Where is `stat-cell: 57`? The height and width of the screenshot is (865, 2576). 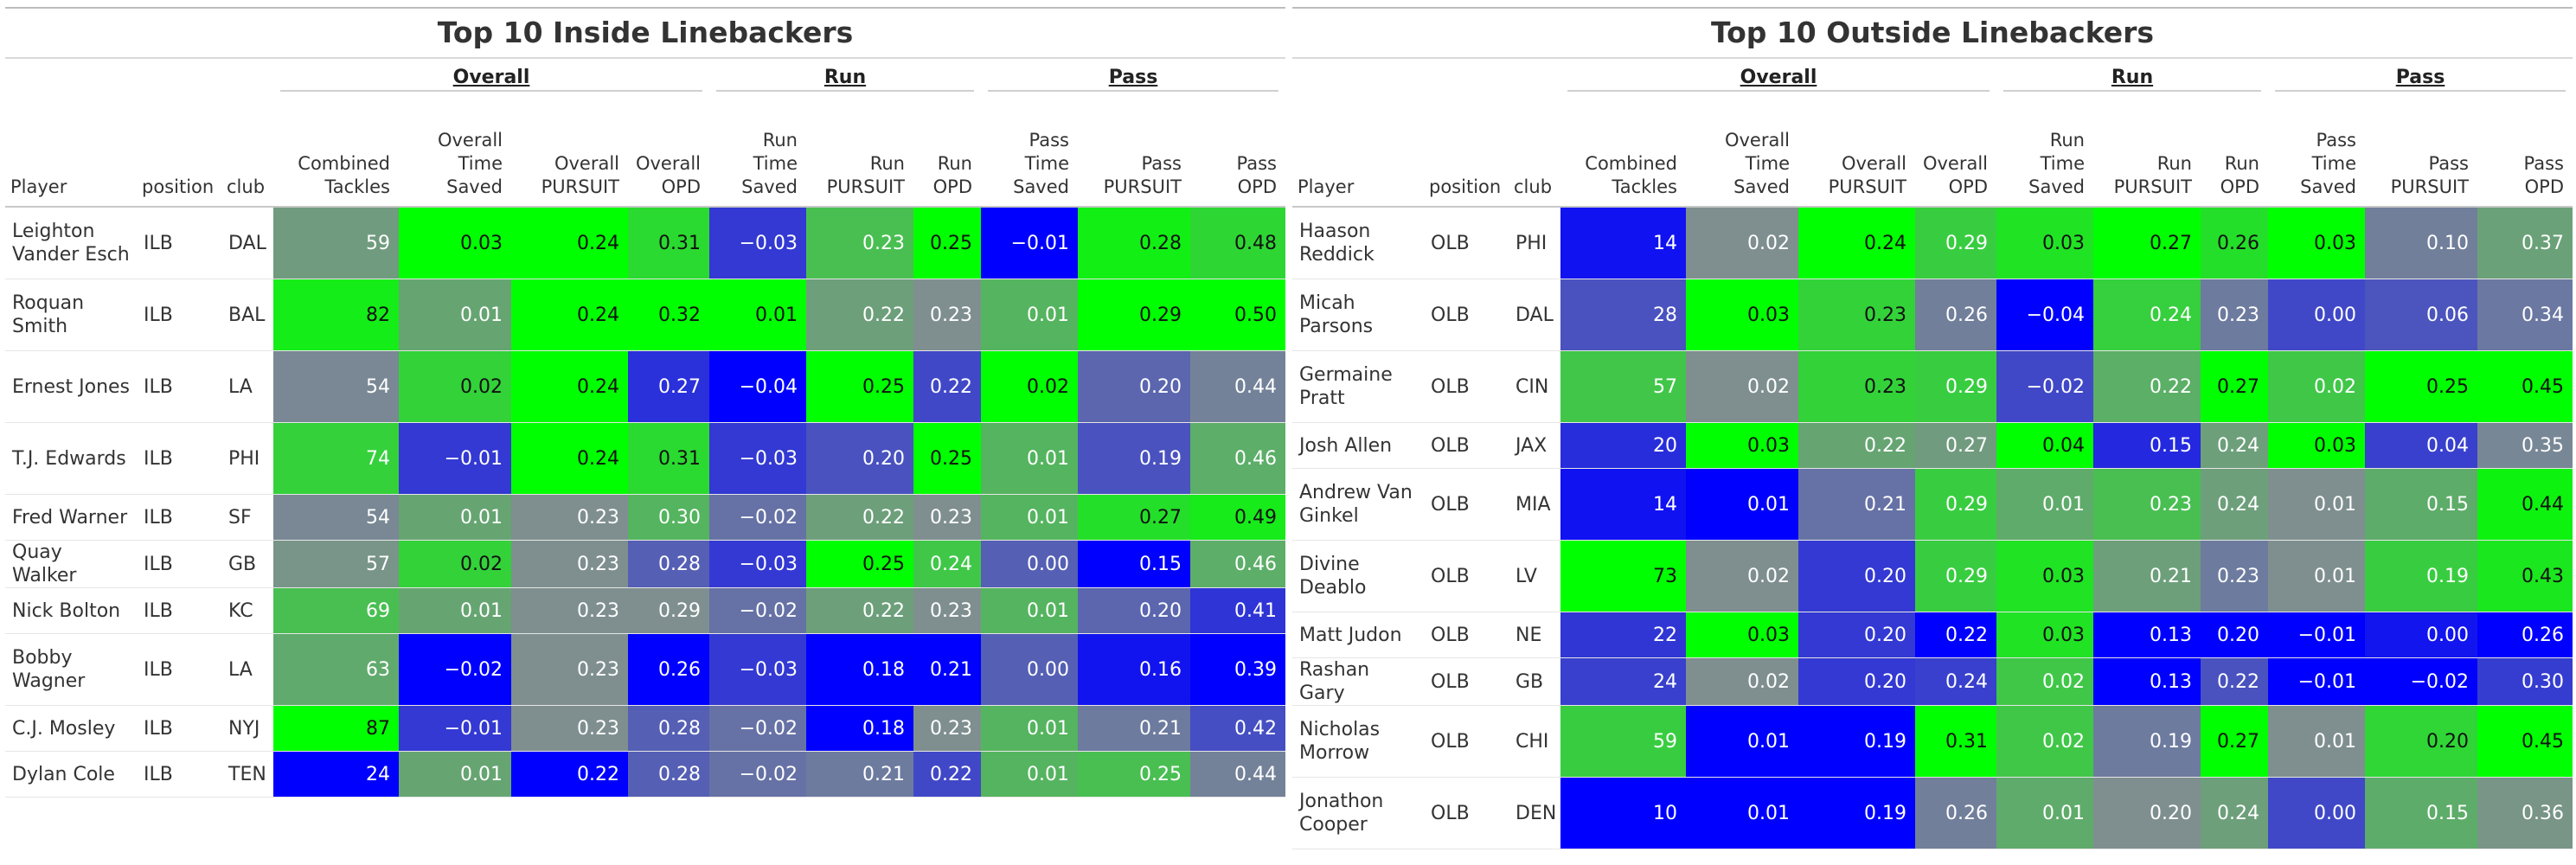
stat-cell: 57 is located at coordinates (336, 564).